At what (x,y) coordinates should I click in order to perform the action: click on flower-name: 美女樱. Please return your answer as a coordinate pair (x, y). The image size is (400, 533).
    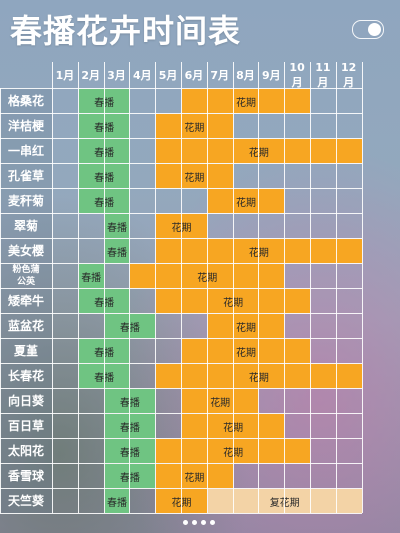
    Looking at the image, I should click on (26, 250).